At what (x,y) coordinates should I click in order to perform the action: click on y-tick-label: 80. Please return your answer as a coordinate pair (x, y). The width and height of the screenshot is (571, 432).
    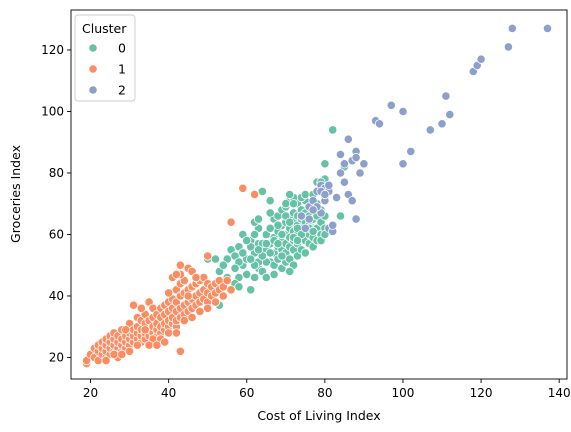
    Looking at the image, I should click on (56, 173).